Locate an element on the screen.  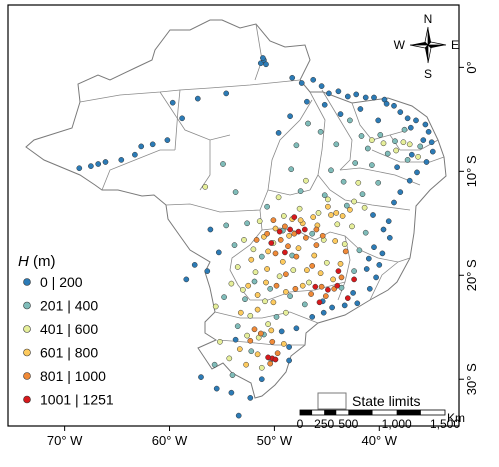
legend-label: 801 | 1000 is located at coordinates (73, 376).